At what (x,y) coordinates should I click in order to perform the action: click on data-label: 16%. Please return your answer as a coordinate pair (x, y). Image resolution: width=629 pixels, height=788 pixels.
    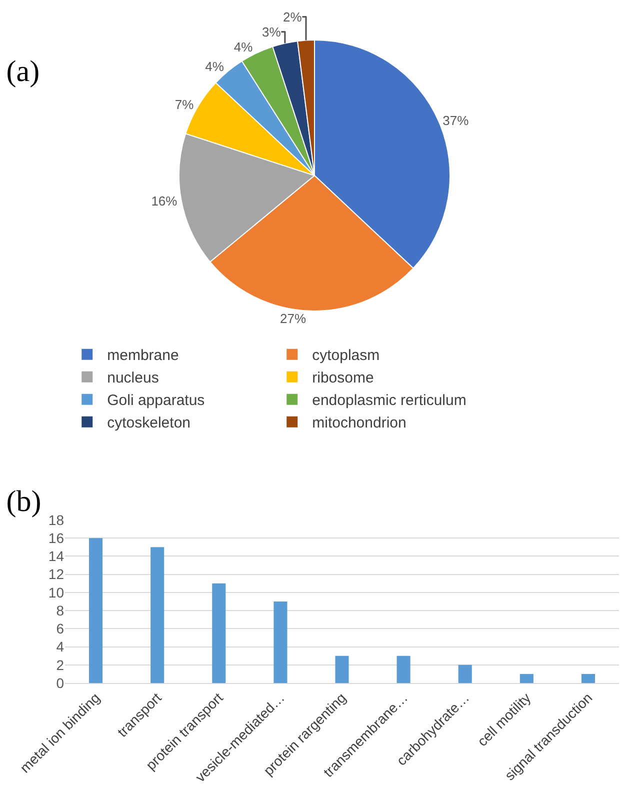
    Looking at the image, I should click on (164, 201).